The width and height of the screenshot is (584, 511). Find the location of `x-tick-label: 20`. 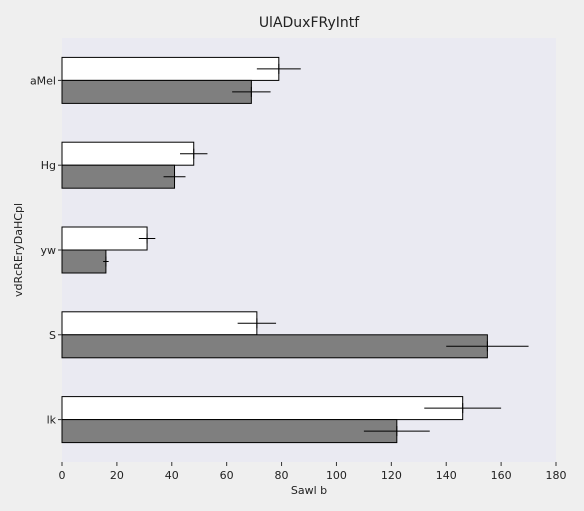

x-tick-label: 20 is located at coordinates (117, 475).